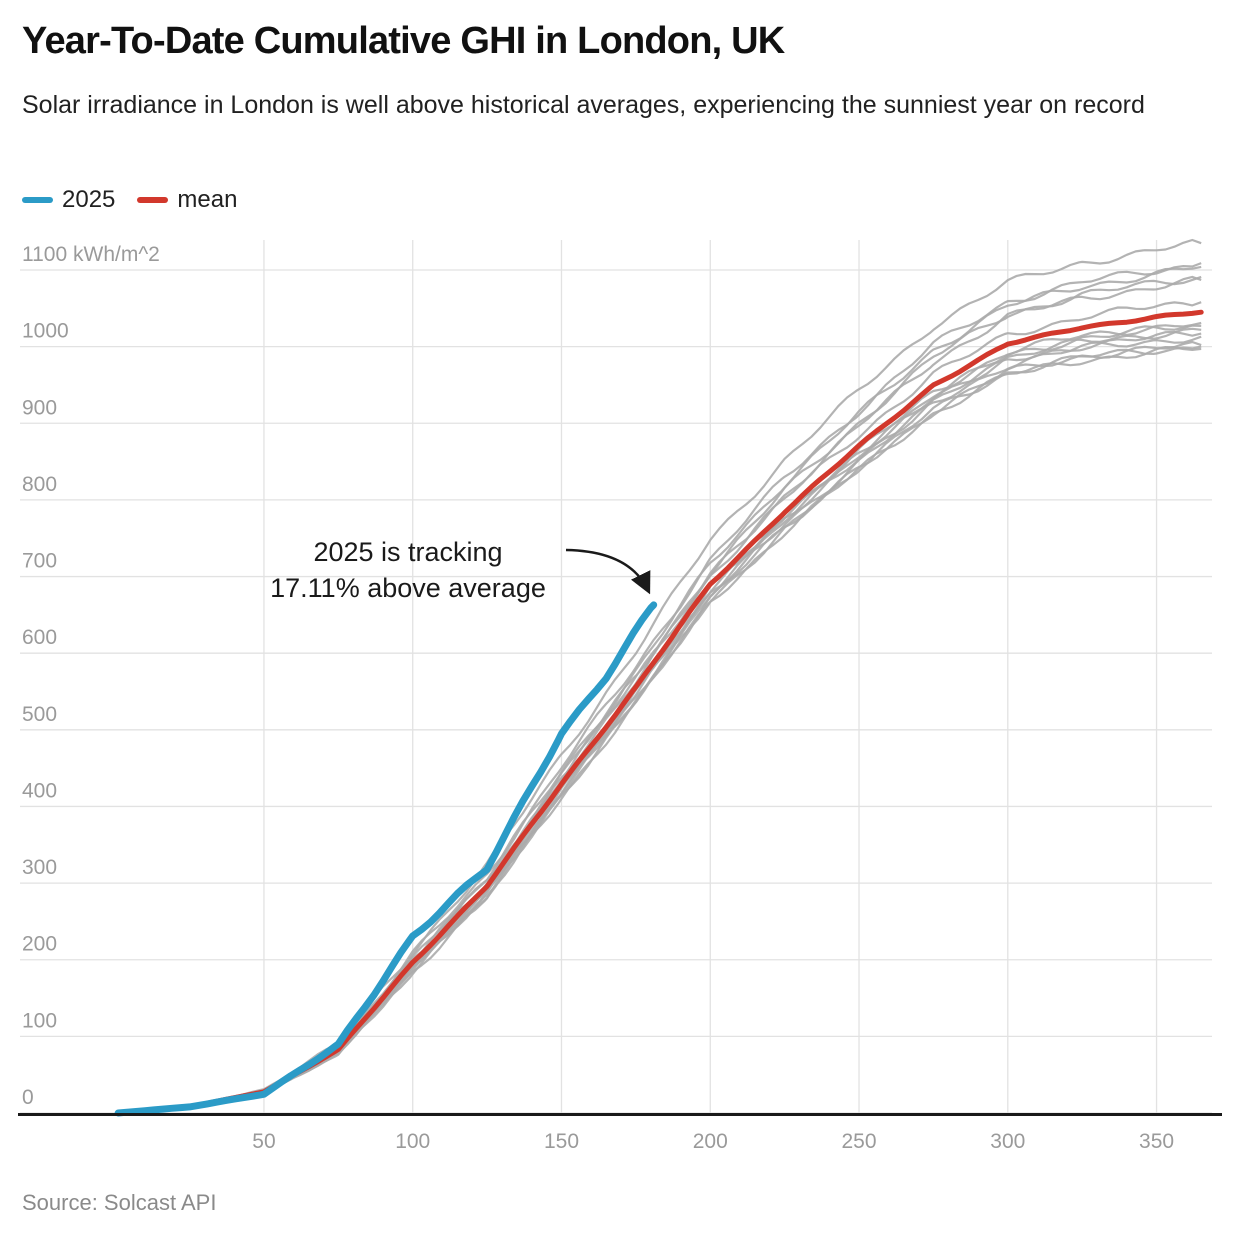 Image resolution: width=1240 pixels, height=1240 pixels. Describe the element at coordinates (119, 1202) in the screenshot. I see `source-credit: Source: Solcast API` at that location.